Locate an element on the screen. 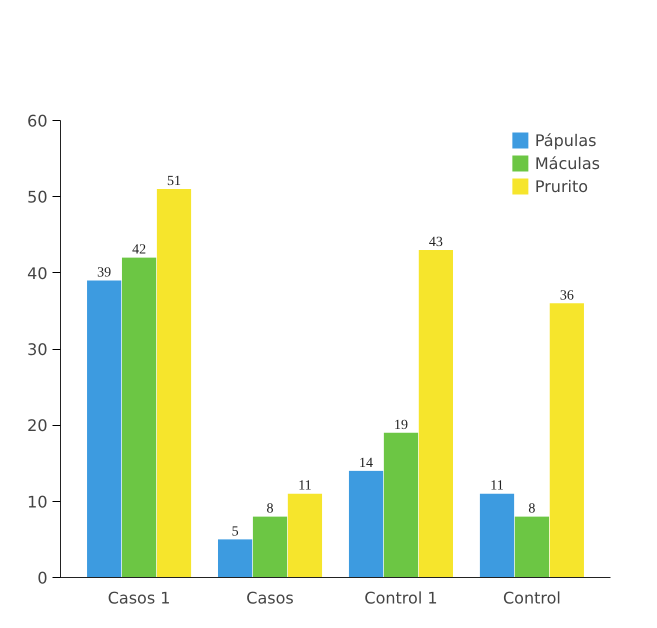 This screenshot has width=657, height=628. y-tick-label: 20 is located at coordinates (37, 426).